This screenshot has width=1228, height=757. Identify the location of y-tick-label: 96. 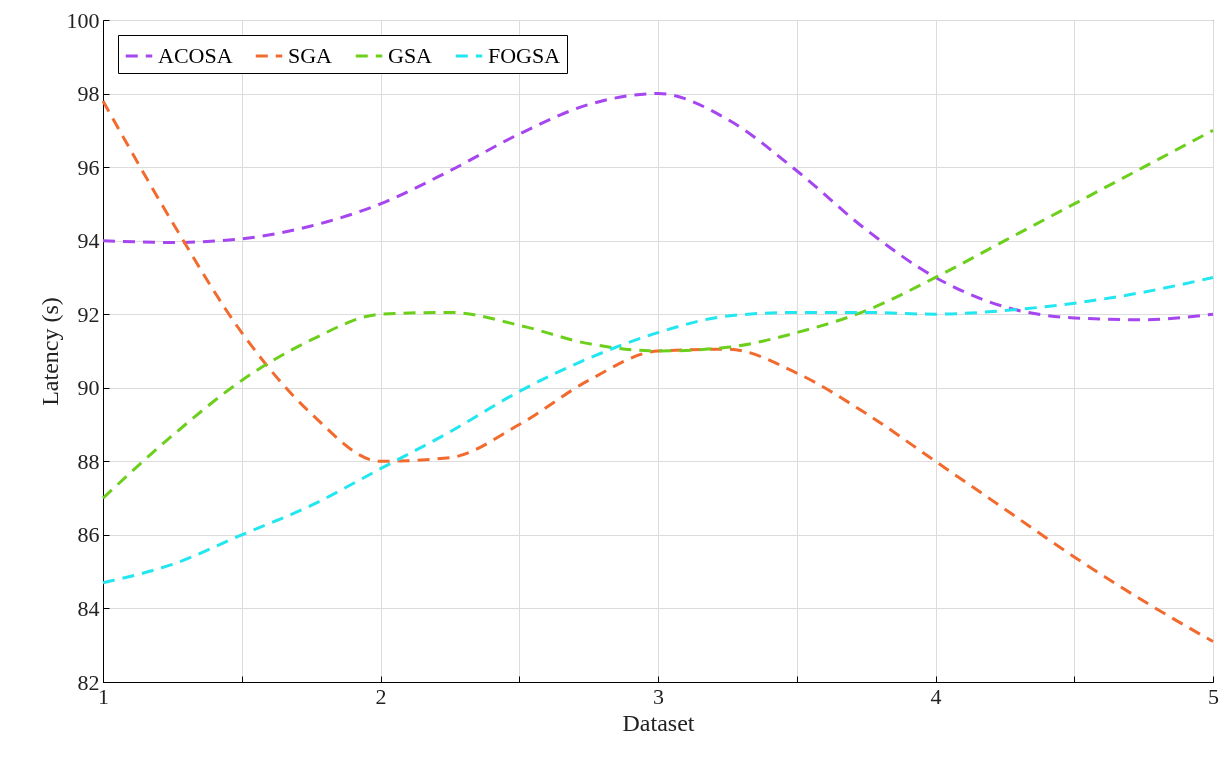
(88, 167).